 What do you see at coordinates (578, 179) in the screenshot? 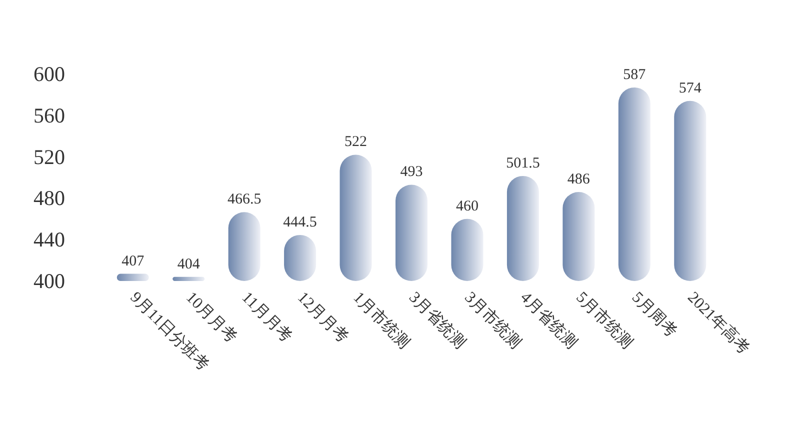
I see `data-label: 486` at bounding box center [578, 179].